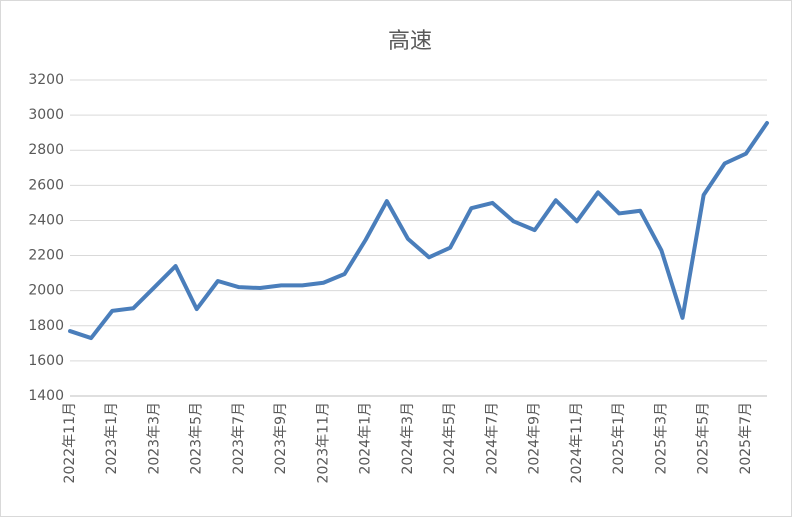 This screenshot has width=792, height=517. What do you see at coordinates (366, 438) in the screenshot?
I see `x-tick-label: 2024年1月` at bounding box center [366, 438].